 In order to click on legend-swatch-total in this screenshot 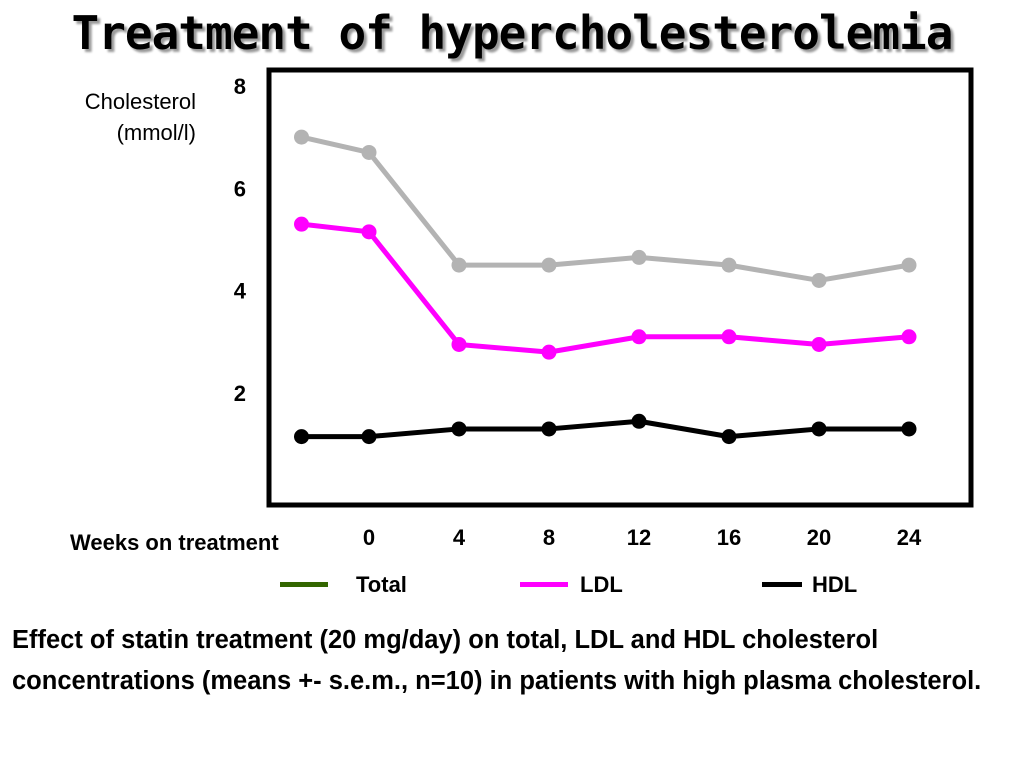, I will do `click(304, 584)`.